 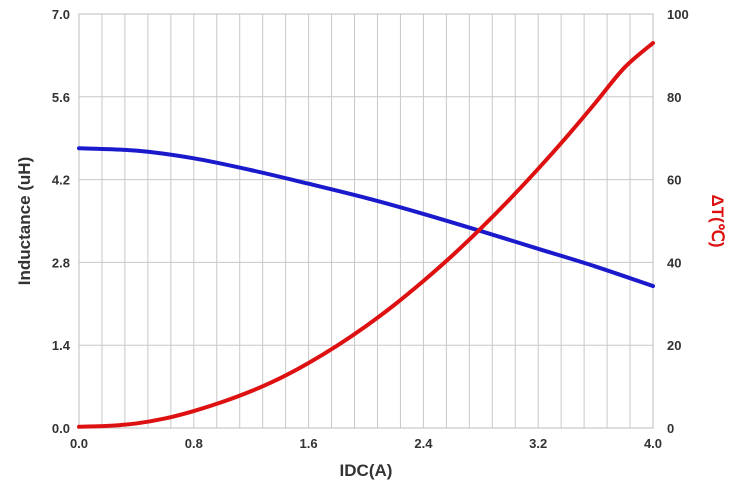 What do you see at coordinates (61, 262) in the screenshot?
I see `y-tick-label: 2.8` at bounding box center [61, 262].